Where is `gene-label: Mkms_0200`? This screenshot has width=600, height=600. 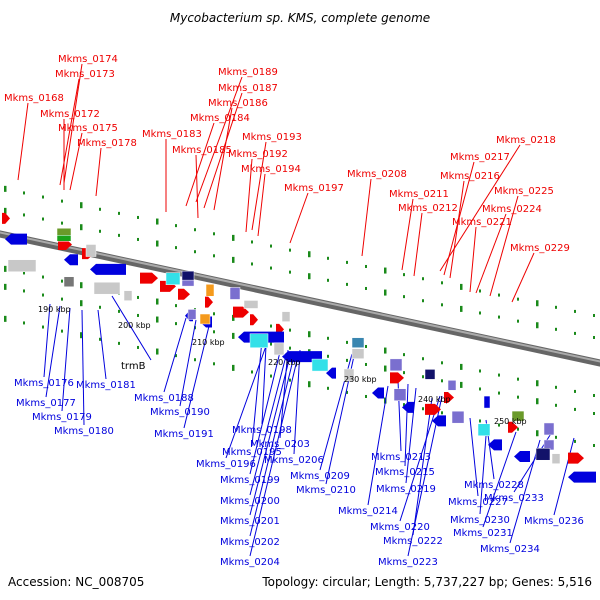
gene-label: Mkms_0200 is located at coordinates (250, 501).